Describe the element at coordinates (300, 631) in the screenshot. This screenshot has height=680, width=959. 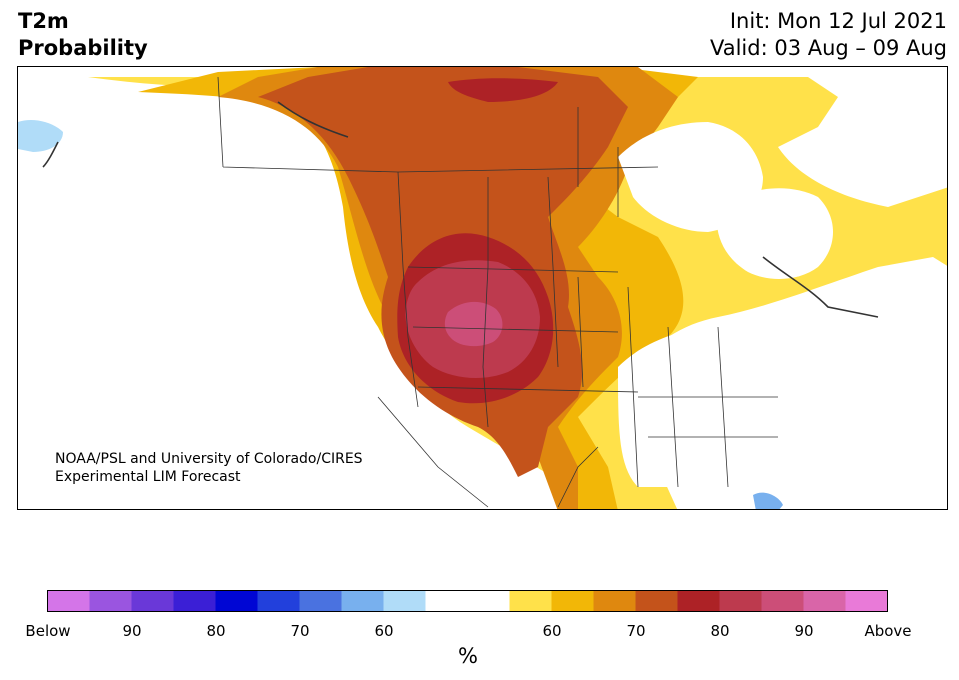
I see `cb-label-70-below: 70` at that location.